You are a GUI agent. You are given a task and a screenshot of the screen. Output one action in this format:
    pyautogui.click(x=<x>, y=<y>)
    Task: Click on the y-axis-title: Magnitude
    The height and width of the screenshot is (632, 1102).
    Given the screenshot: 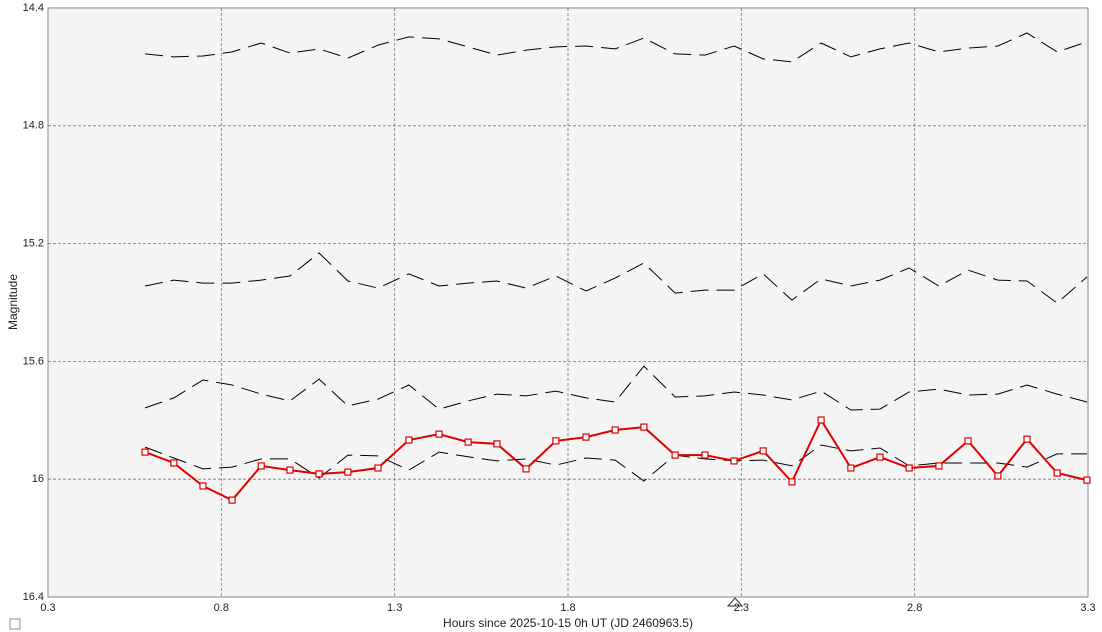 What is the action you would take?
    pyautogui.click(x=13, y=302)
    